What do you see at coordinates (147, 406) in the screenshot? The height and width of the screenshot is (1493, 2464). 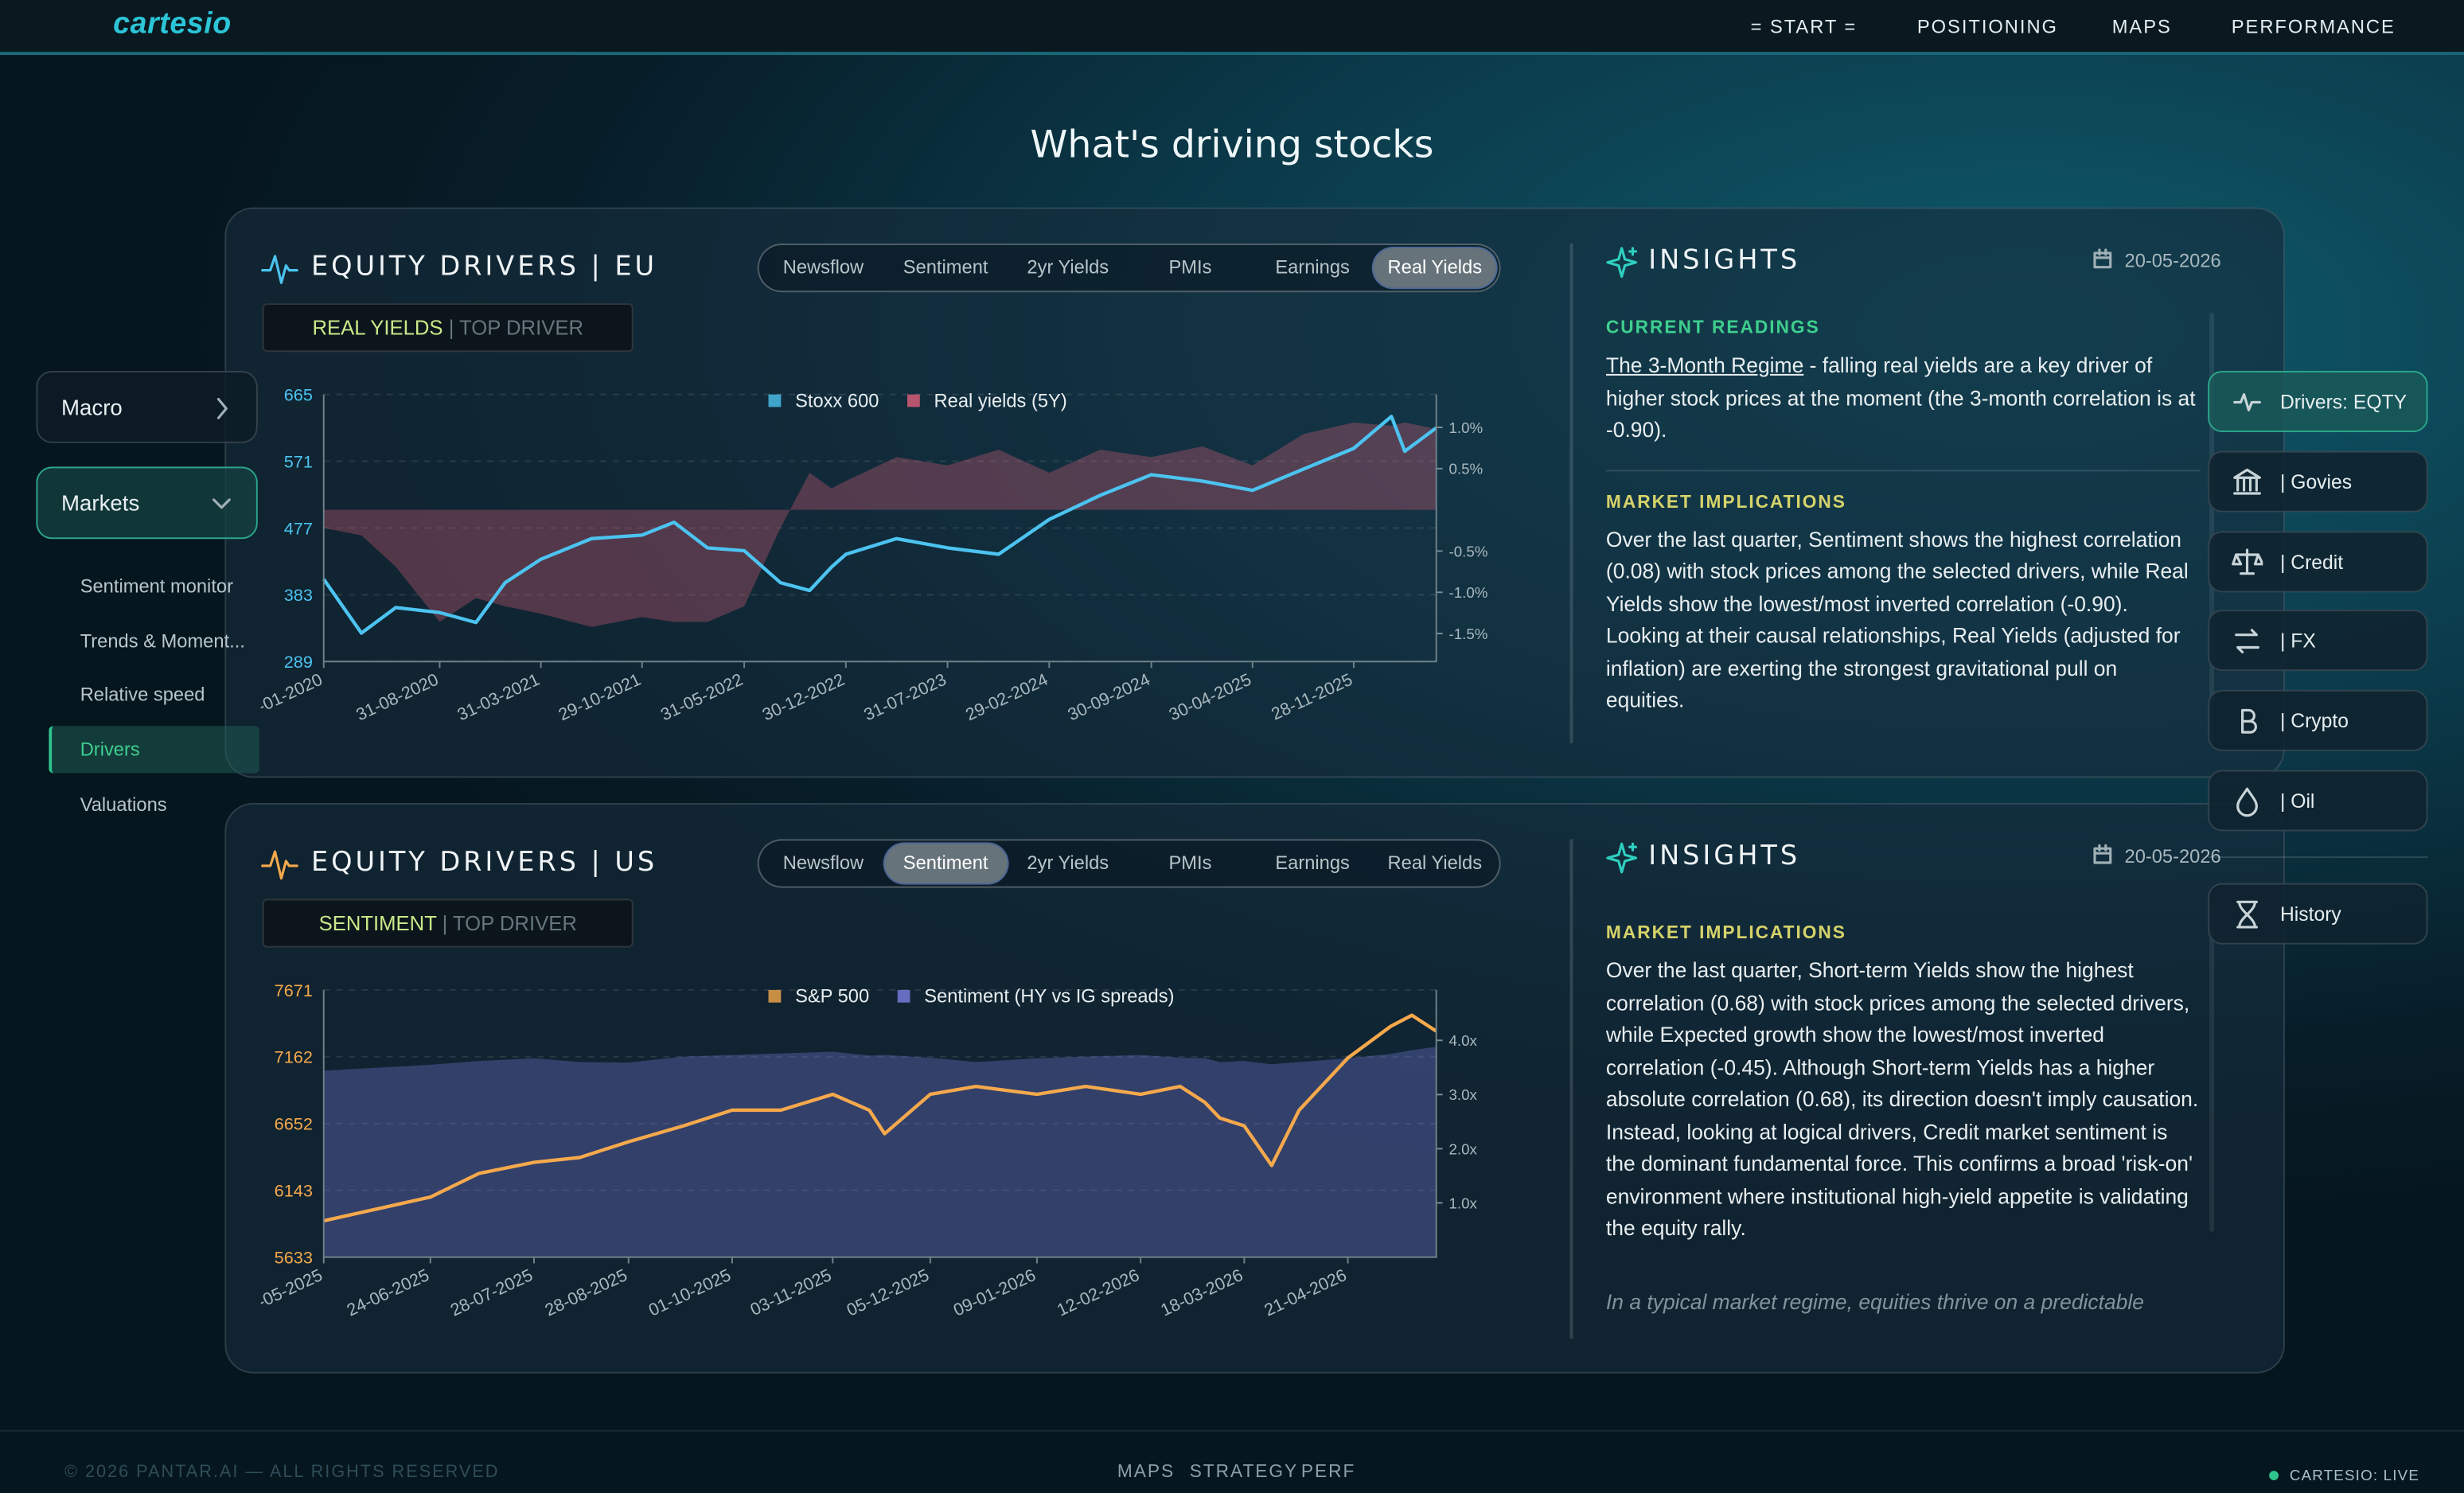 I see `sidebar-group: Macro` at bounding box center [147, 406].